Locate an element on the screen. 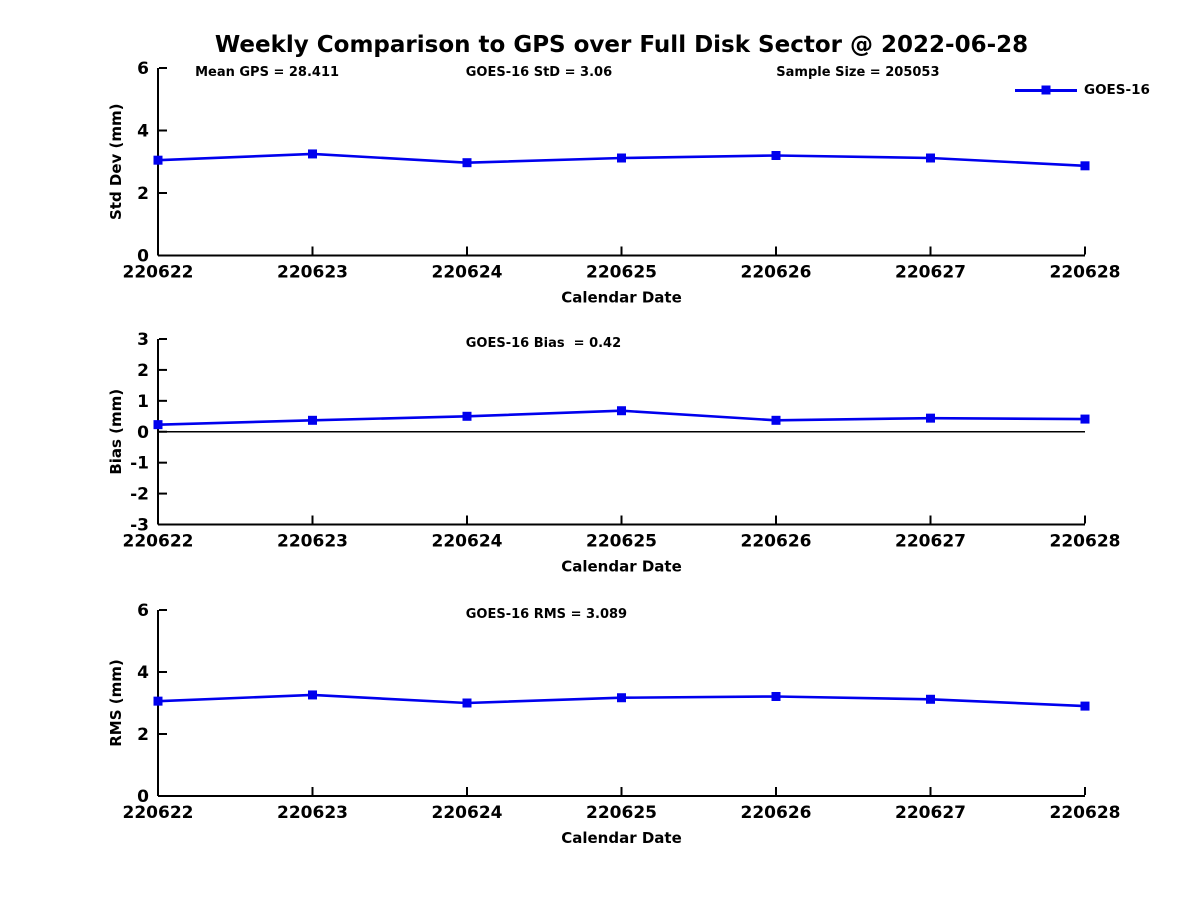  y-axis-title: RMS (mm) is located at coordinates (116, 702).